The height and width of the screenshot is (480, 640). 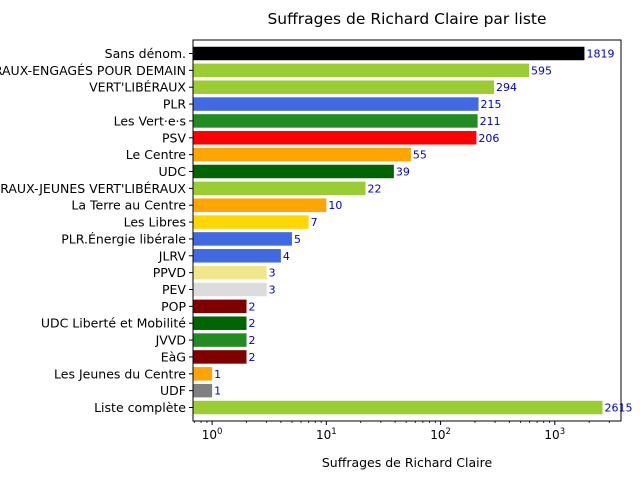 I want to click on category-label: Les Libres, so click(x=155, y=222).